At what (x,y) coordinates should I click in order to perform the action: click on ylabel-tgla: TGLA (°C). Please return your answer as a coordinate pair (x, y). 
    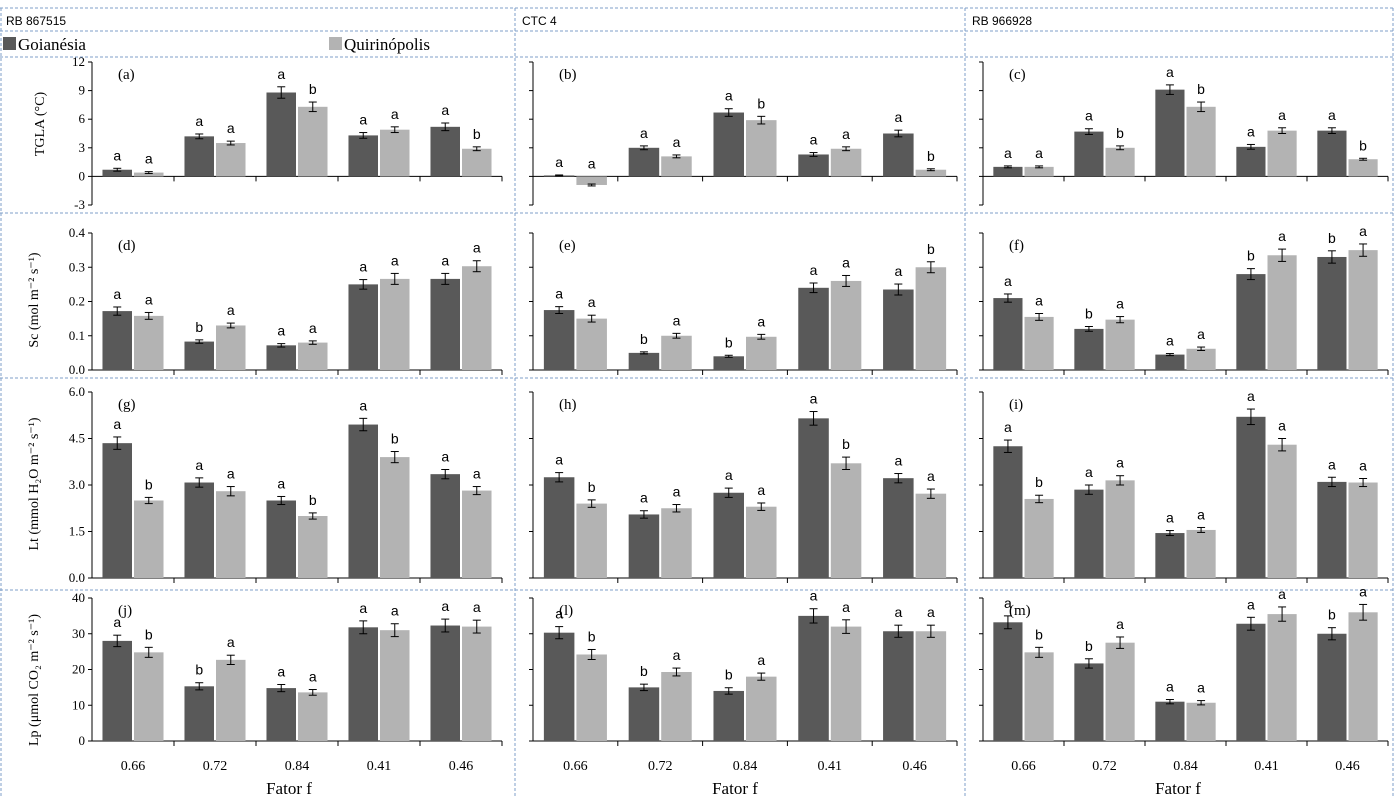
    Looking at the image, I should click on (40, 124).